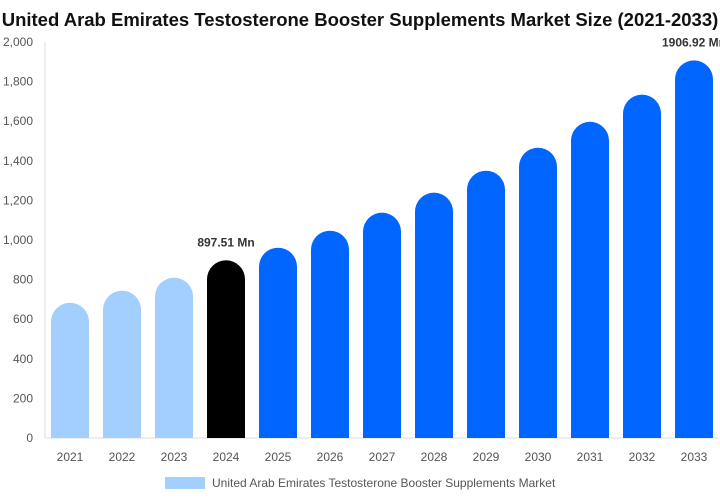 This screenshot has width=720, height=500. I want to click on bar-2025, so click(278, 342).